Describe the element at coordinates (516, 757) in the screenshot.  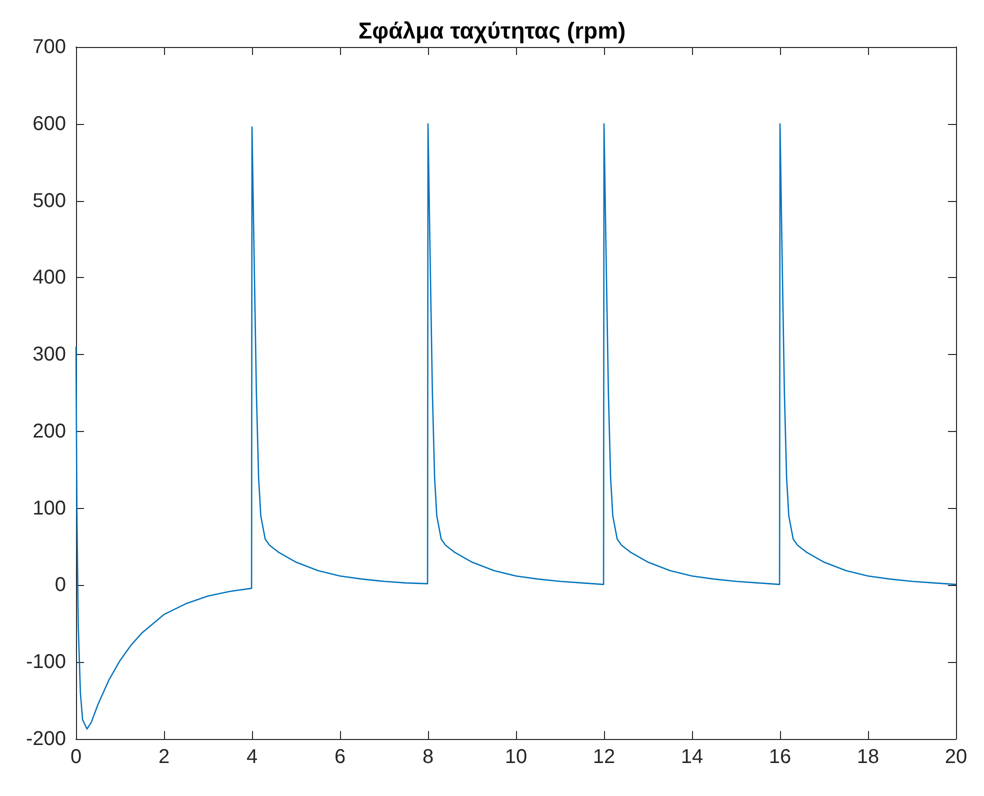
I see `x-tick-label: 10` at that location.